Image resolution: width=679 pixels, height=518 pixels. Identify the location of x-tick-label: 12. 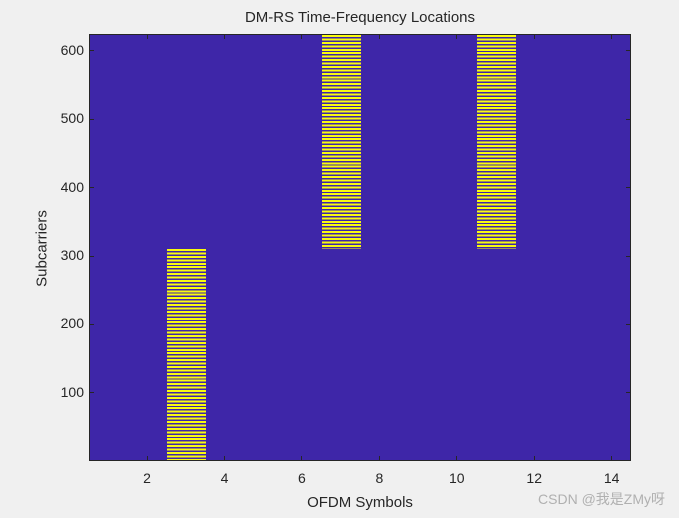
(534, 478).